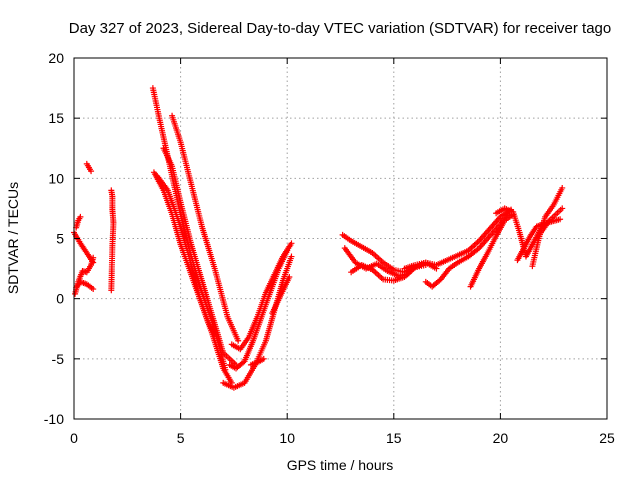 The height and width of the screenshot is (480, 640). What do you see at coordinates (56, 58) in the screenshot?
I see `y-tick-label: 20` at bounding box center [56, 58].